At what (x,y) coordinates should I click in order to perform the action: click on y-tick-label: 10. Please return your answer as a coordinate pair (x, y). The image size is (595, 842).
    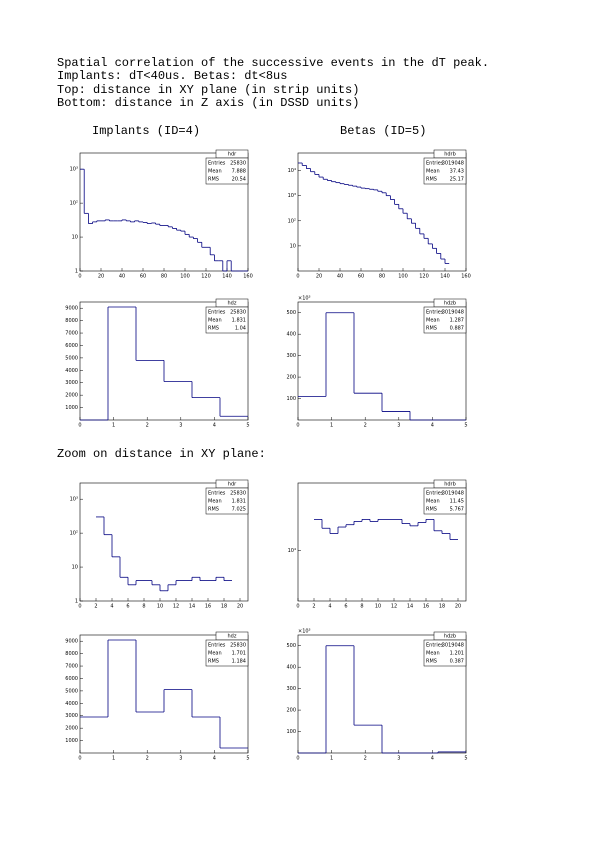
    Looking at the image, I should click on (293, 246).